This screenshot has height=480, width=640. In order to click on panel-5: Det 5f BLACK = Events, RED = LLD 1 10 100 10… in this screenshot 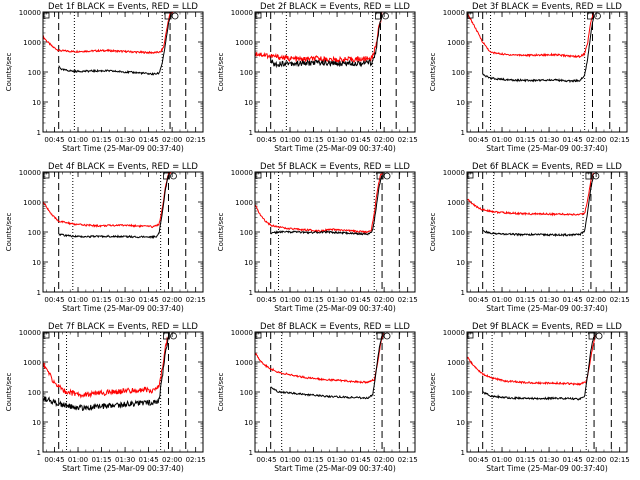, I will do `click(317, 237)`.